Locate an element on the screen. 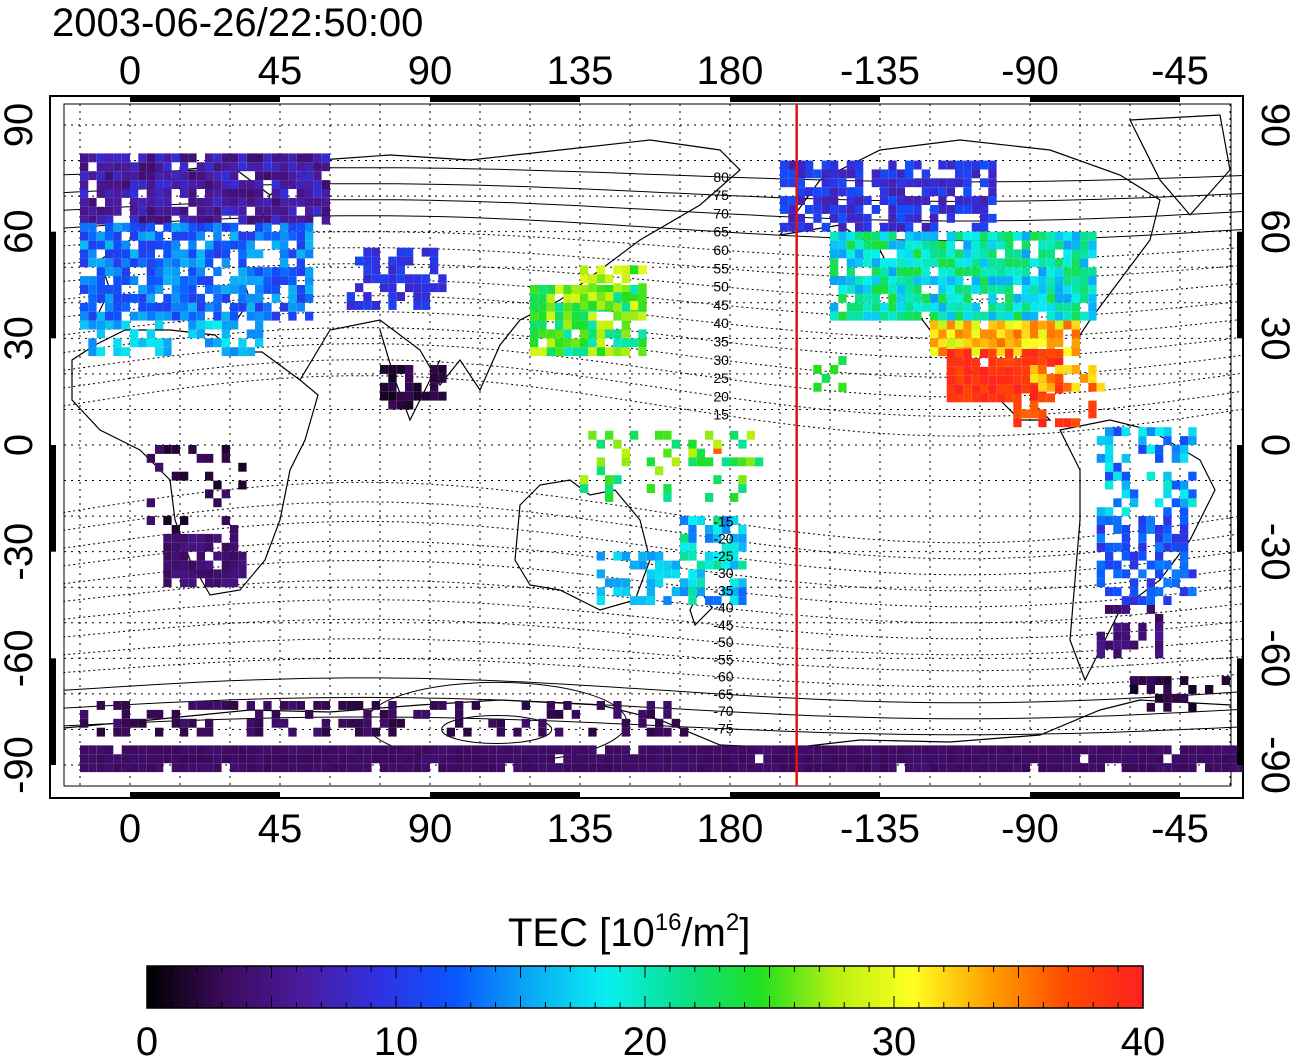 Image resolution: width=1292 pixels, height=1057 pixels. colorbar-label: TEC [1016/m2] is located at coordinates (629, 932).